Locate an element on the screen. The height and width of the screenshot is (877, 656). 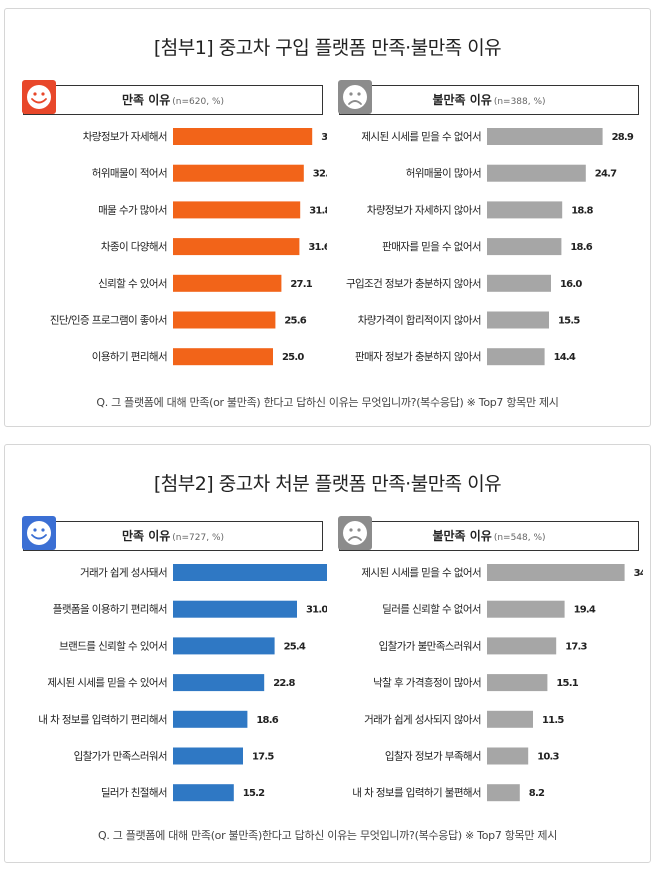
category-label: 신뢰할 수 있어서 is located at coordinates (132, 284).